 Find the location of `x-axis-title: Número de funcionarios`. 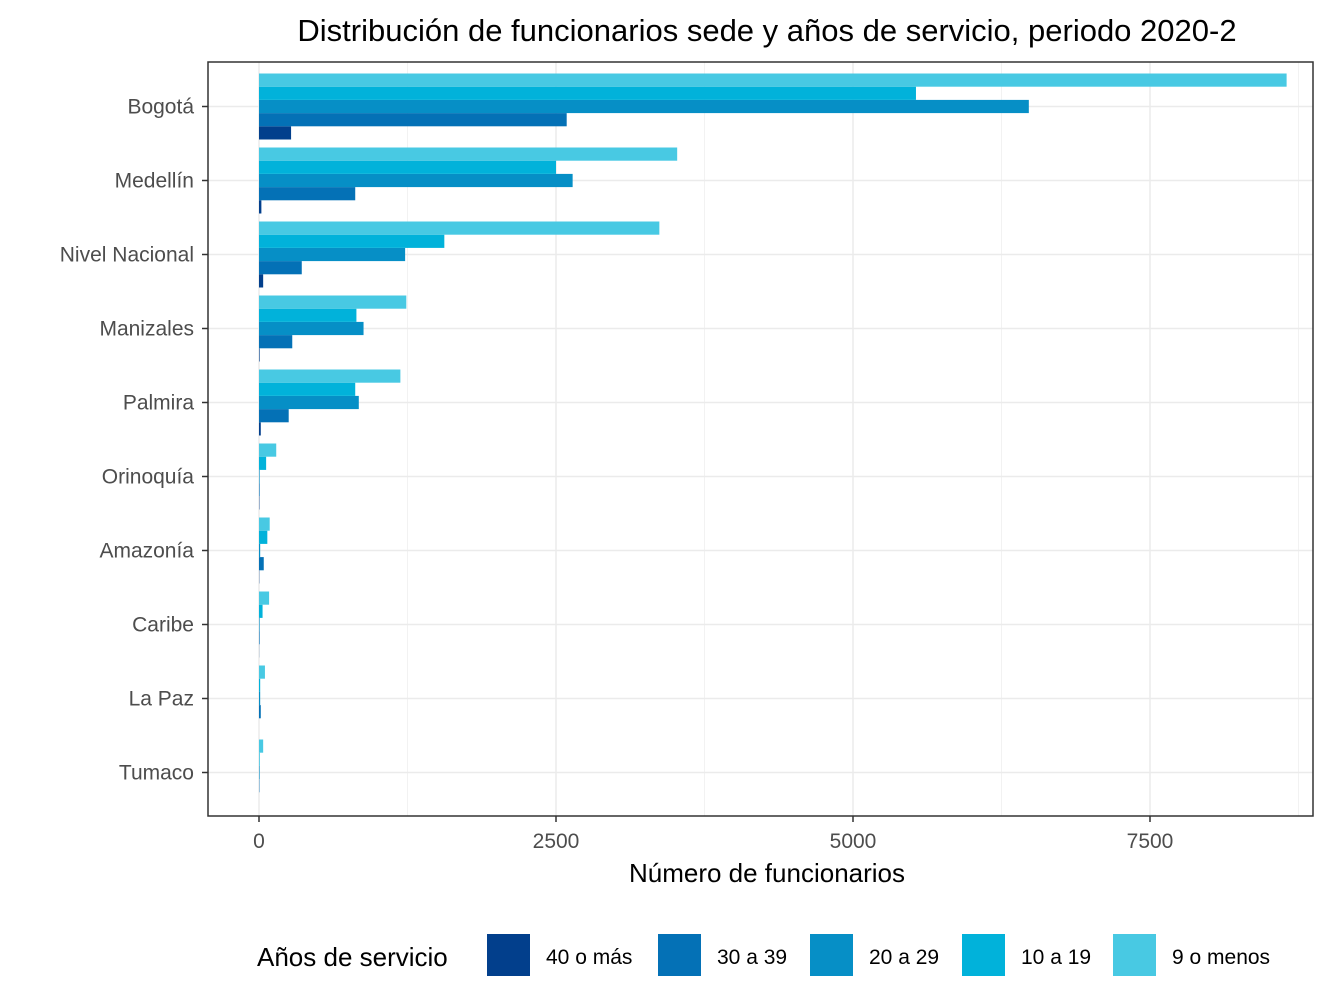

x-axis-title: Número de funcionarios is located at coordinates (767, 873).